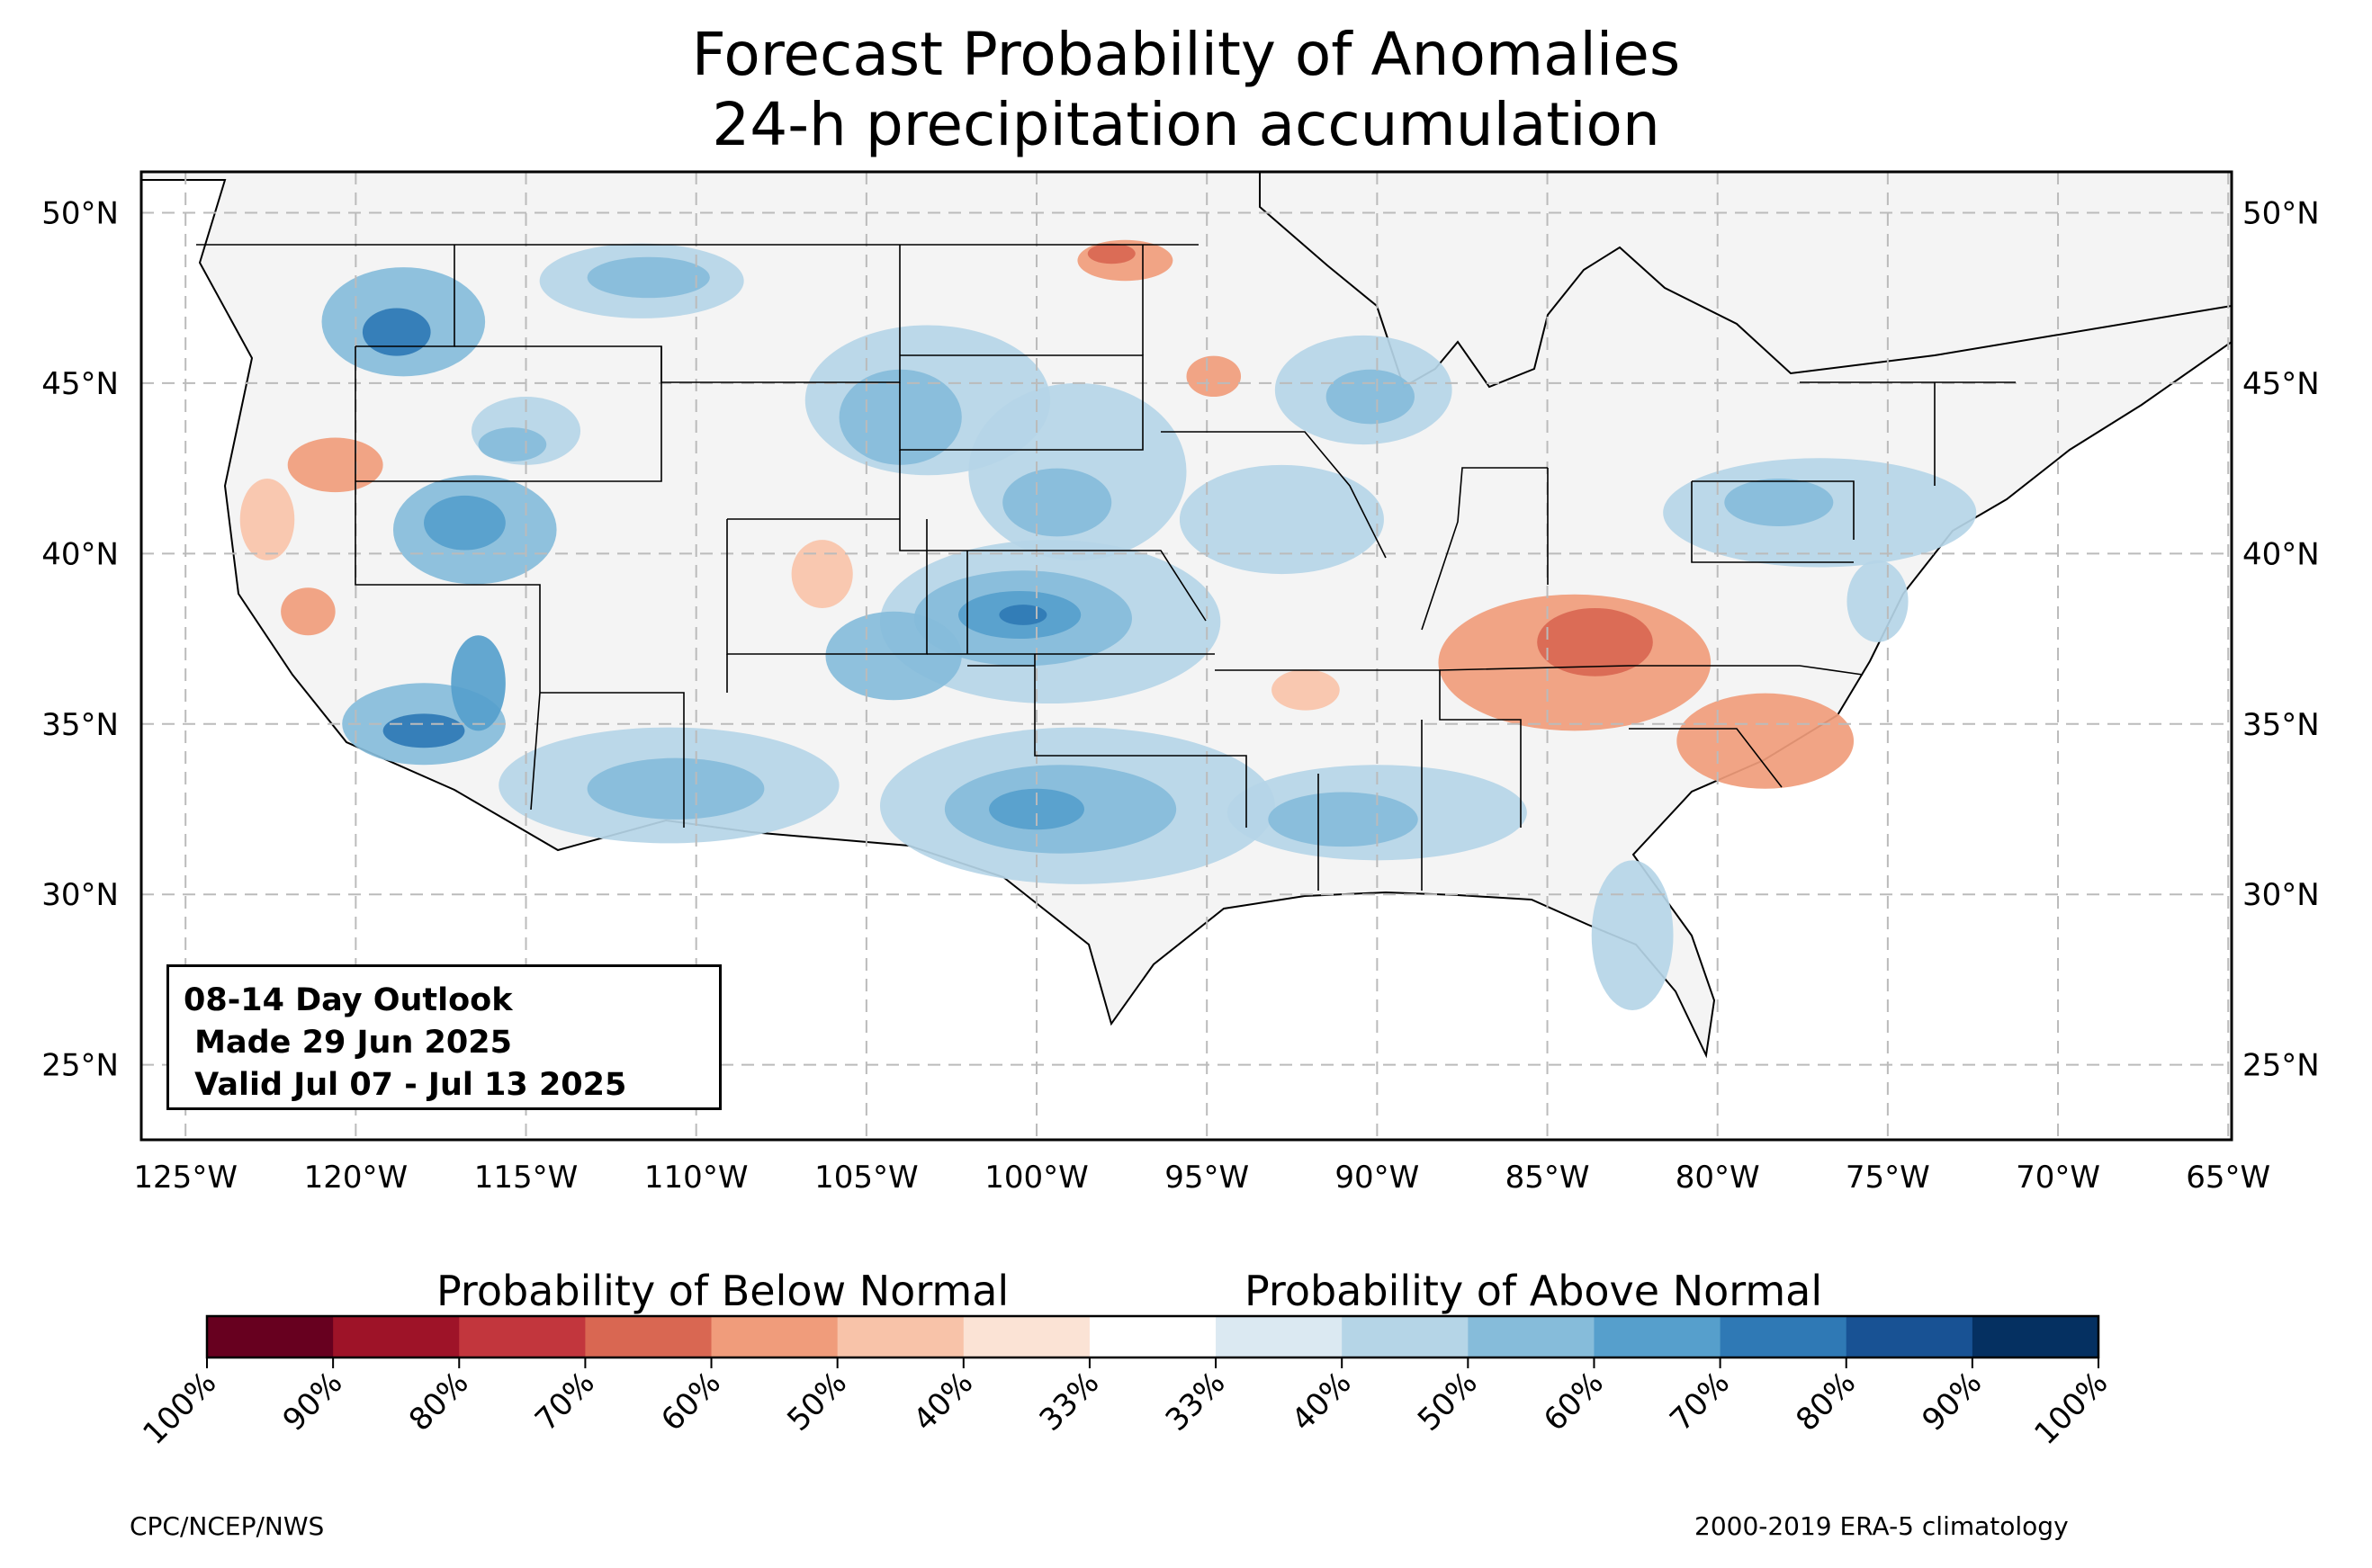  I want to click on lon-label: 70°W, so click(2058, 1178).